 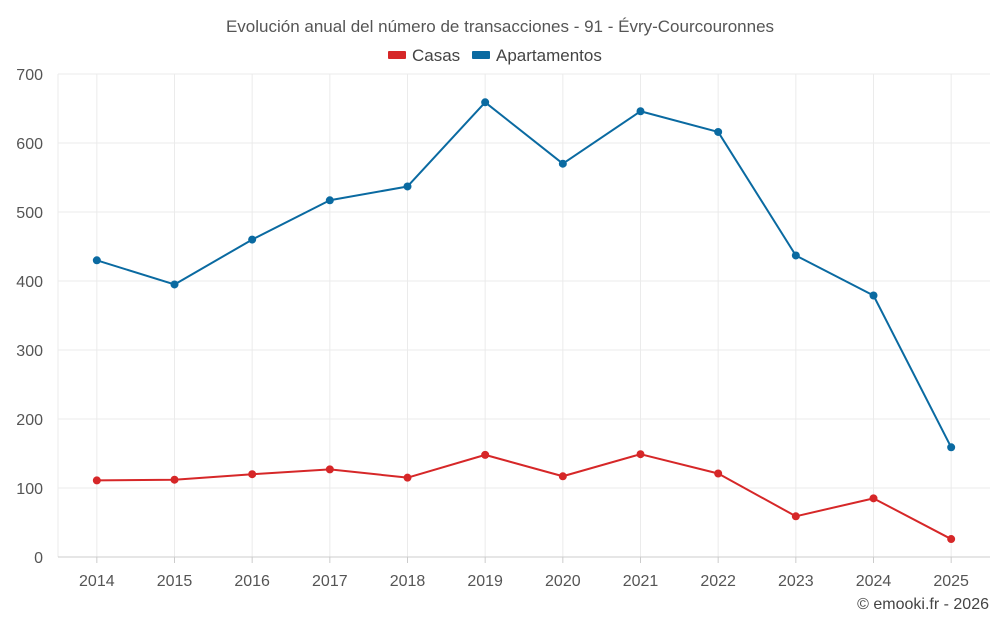 What do you see at coordinates (397, 55) in the screenshot?
I see `legend-swatch-casas` at bounding box center [397, 55].